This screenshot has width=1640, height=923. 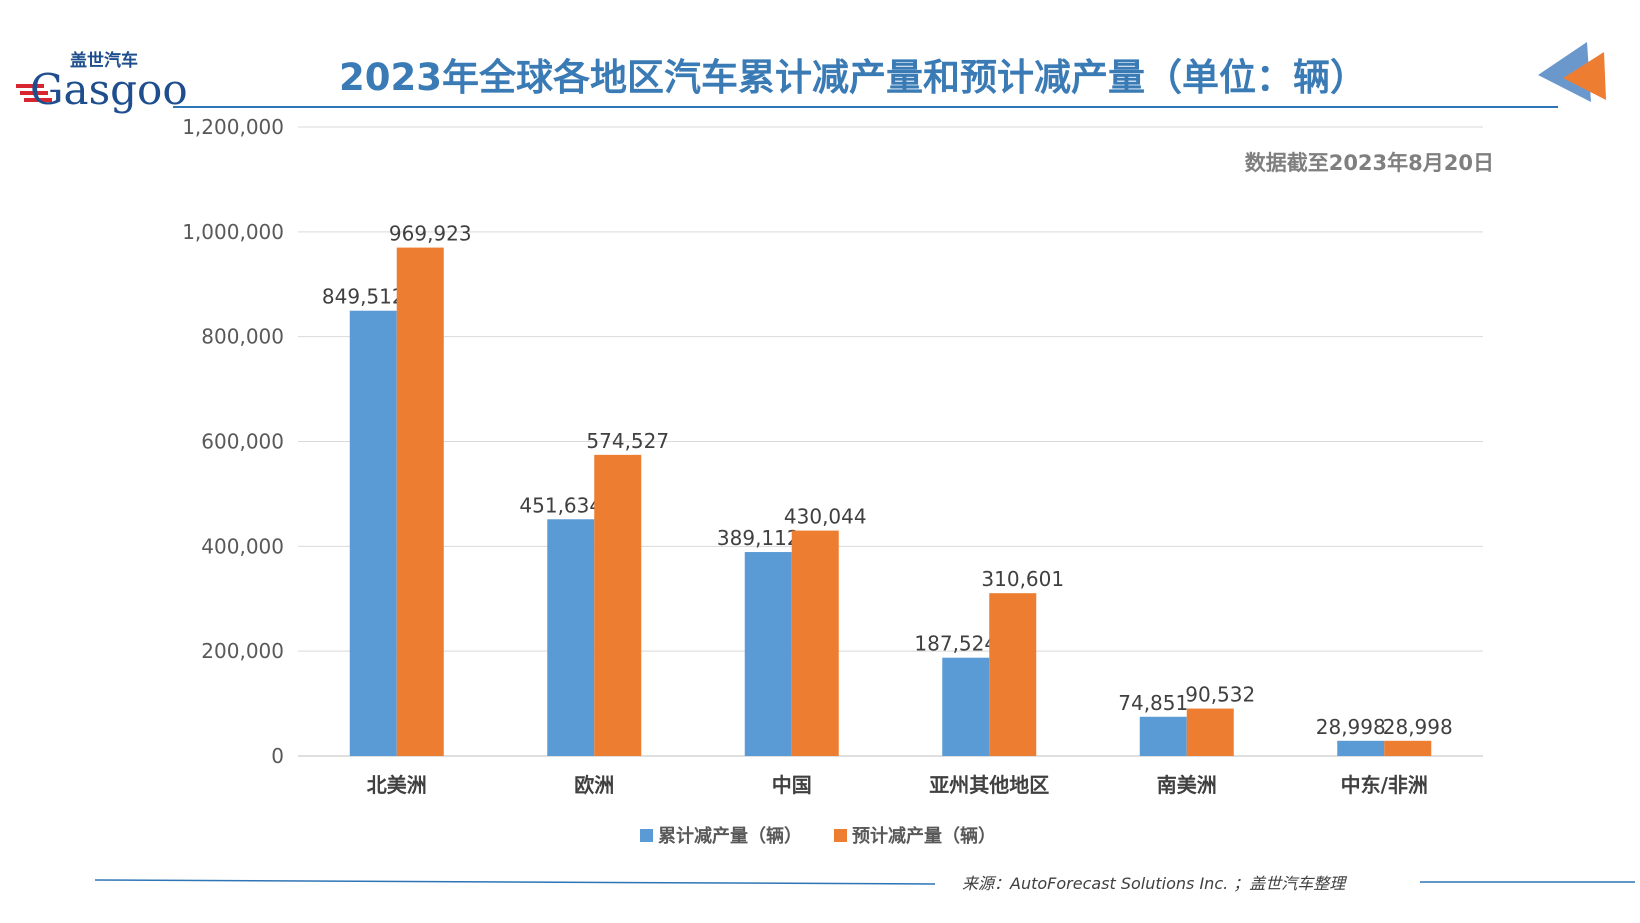 I want to click on logo-cn: 盖世汽车, so click(x=104, y=60).